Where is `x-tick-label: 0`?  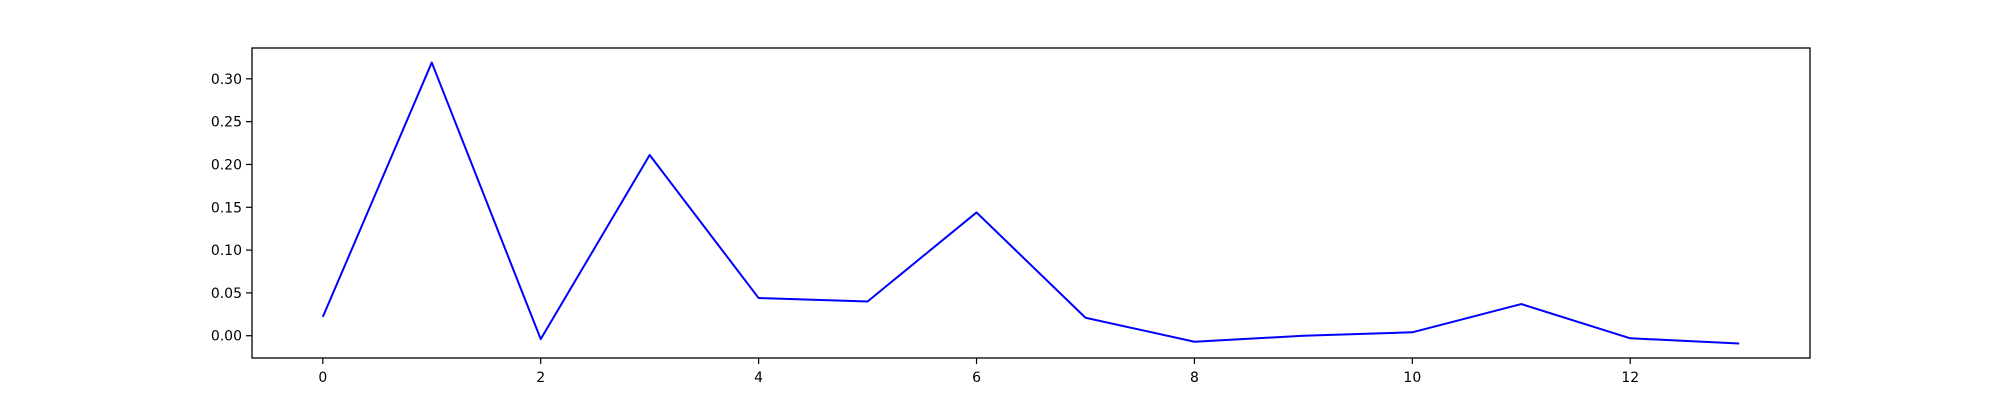
x-tick-label: 0 is located at coordinates (322, 378).